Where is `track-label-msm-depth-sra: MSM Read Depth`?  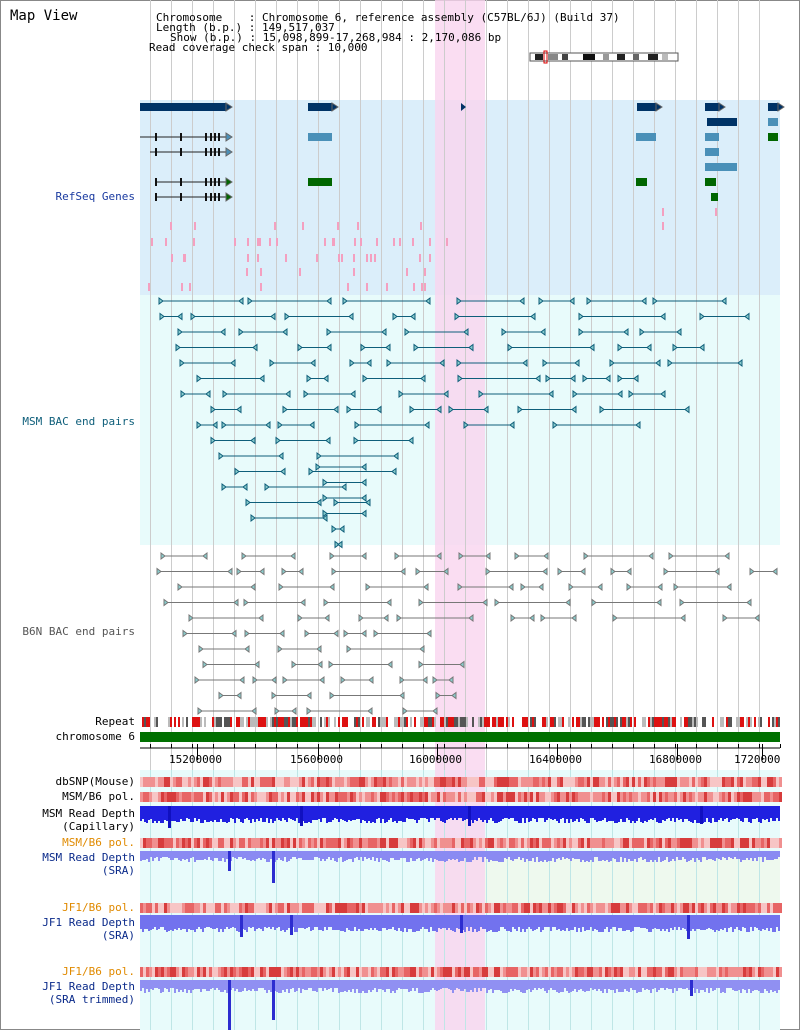 track-label-msm-depth-sra: MSM Read Depth is located at coordinates (88, 857).